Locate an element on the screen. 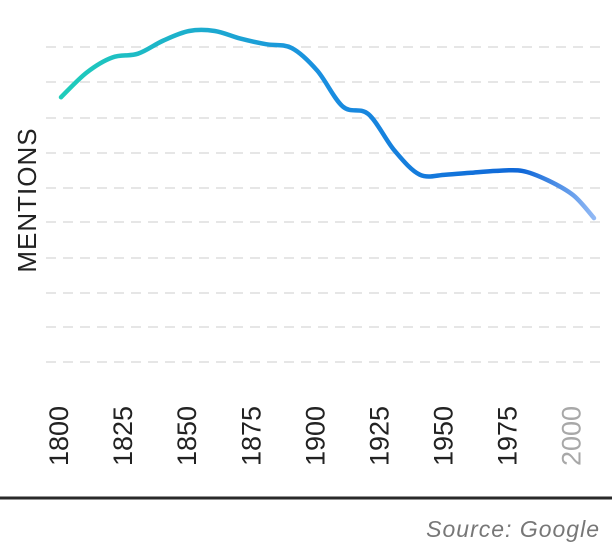 The image size is (612, 544). x-tick-label: 1925 is located at coordinates (379, 436).